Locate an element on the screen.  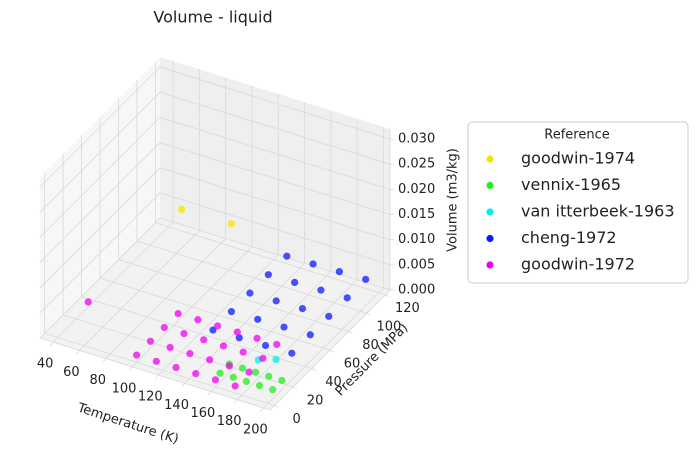
legend-title: Reference is located at coordinates (576, 135).